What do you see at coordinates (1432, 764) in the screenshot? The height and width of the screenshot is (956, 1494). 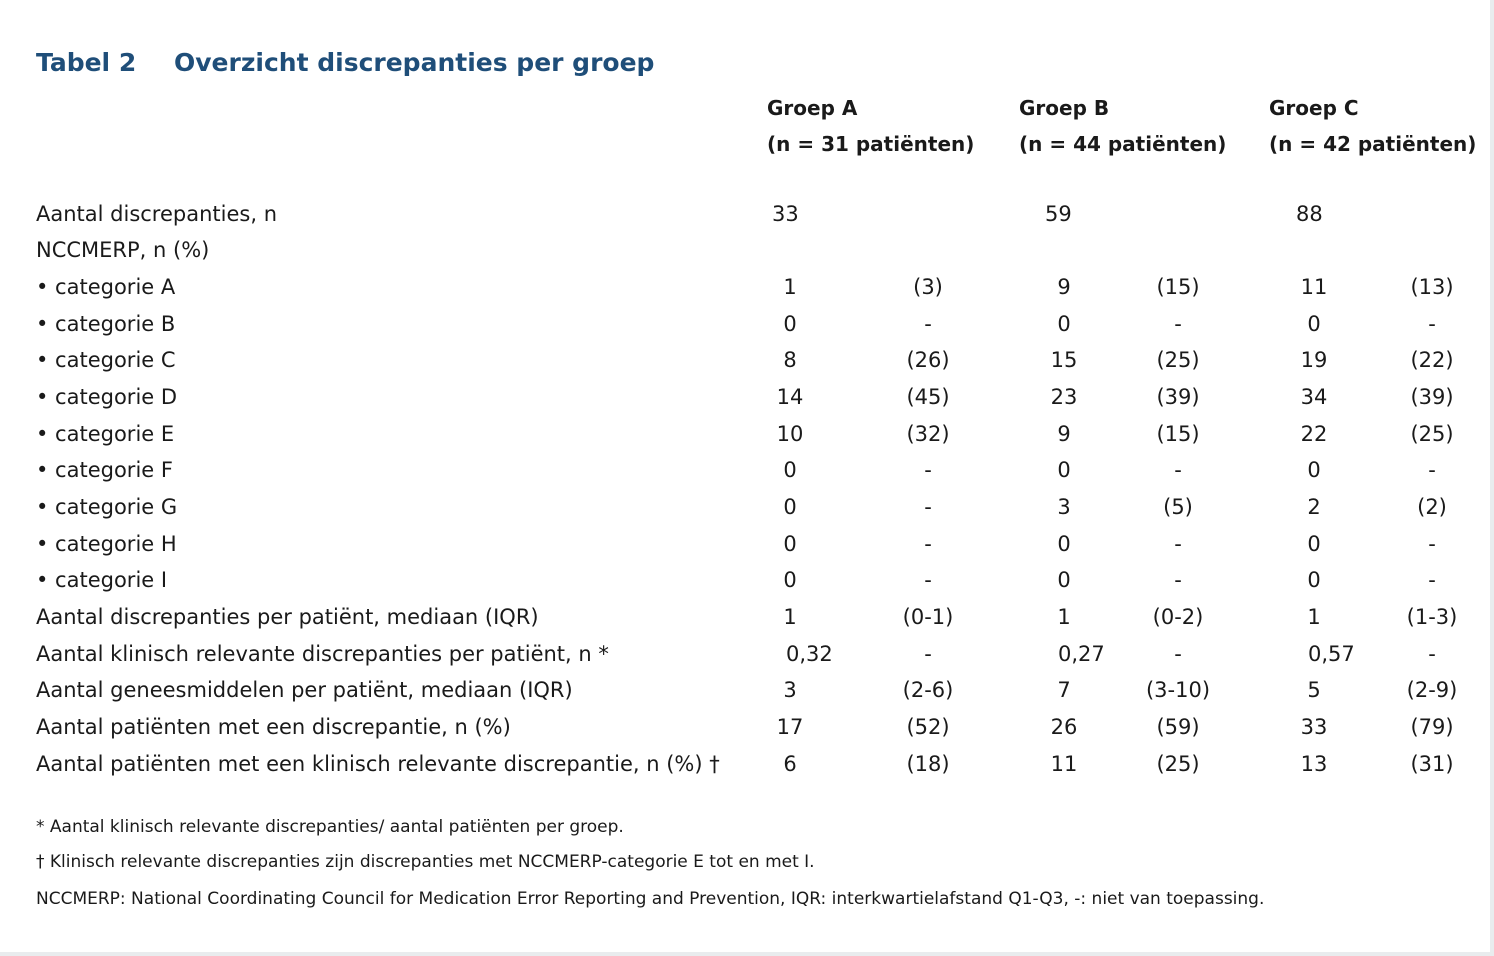 I see `group-c-percent: (31)` at bounding box center [1432, 764].